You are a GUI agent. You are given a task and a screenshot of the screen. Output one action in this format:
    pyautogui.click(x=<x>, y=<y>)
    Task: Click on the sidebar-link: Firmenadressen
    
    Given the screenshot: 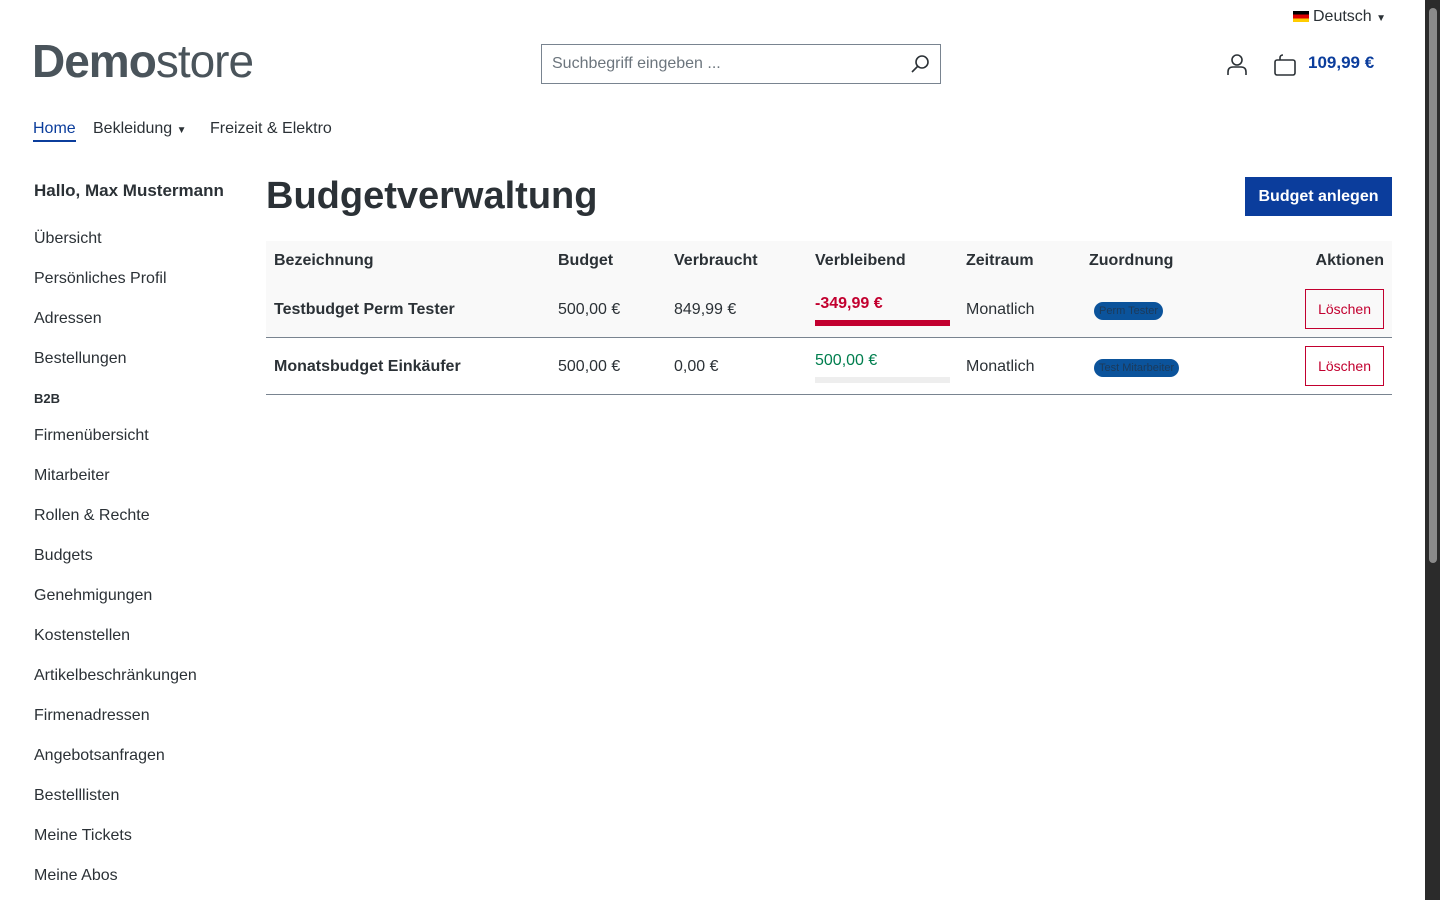 What is the action you would take?
    pyautogui.click(x=92, y=715)
    